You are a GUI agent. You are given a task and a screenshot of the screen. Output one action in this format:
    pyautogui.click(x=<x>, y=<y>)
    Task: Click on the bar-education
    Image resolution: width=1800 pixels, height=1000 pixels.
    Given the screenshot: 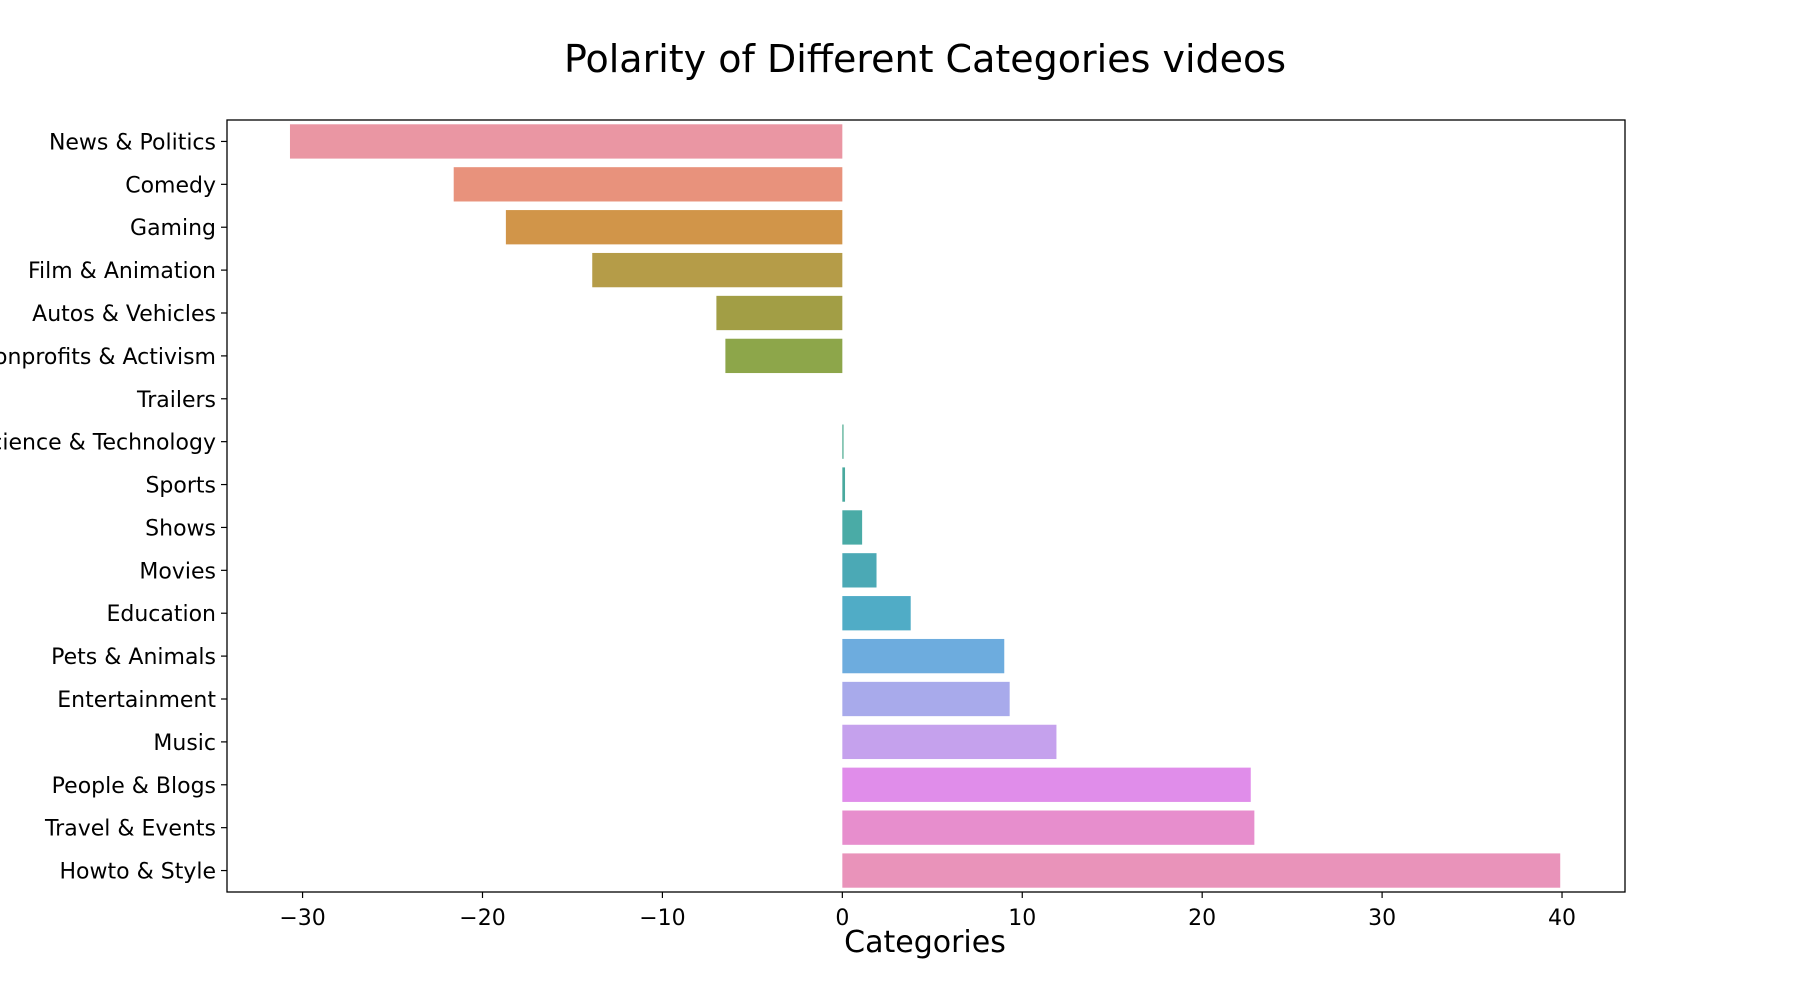 What is the action you would take?
    pyautogui.click(x=876, y=613)
    